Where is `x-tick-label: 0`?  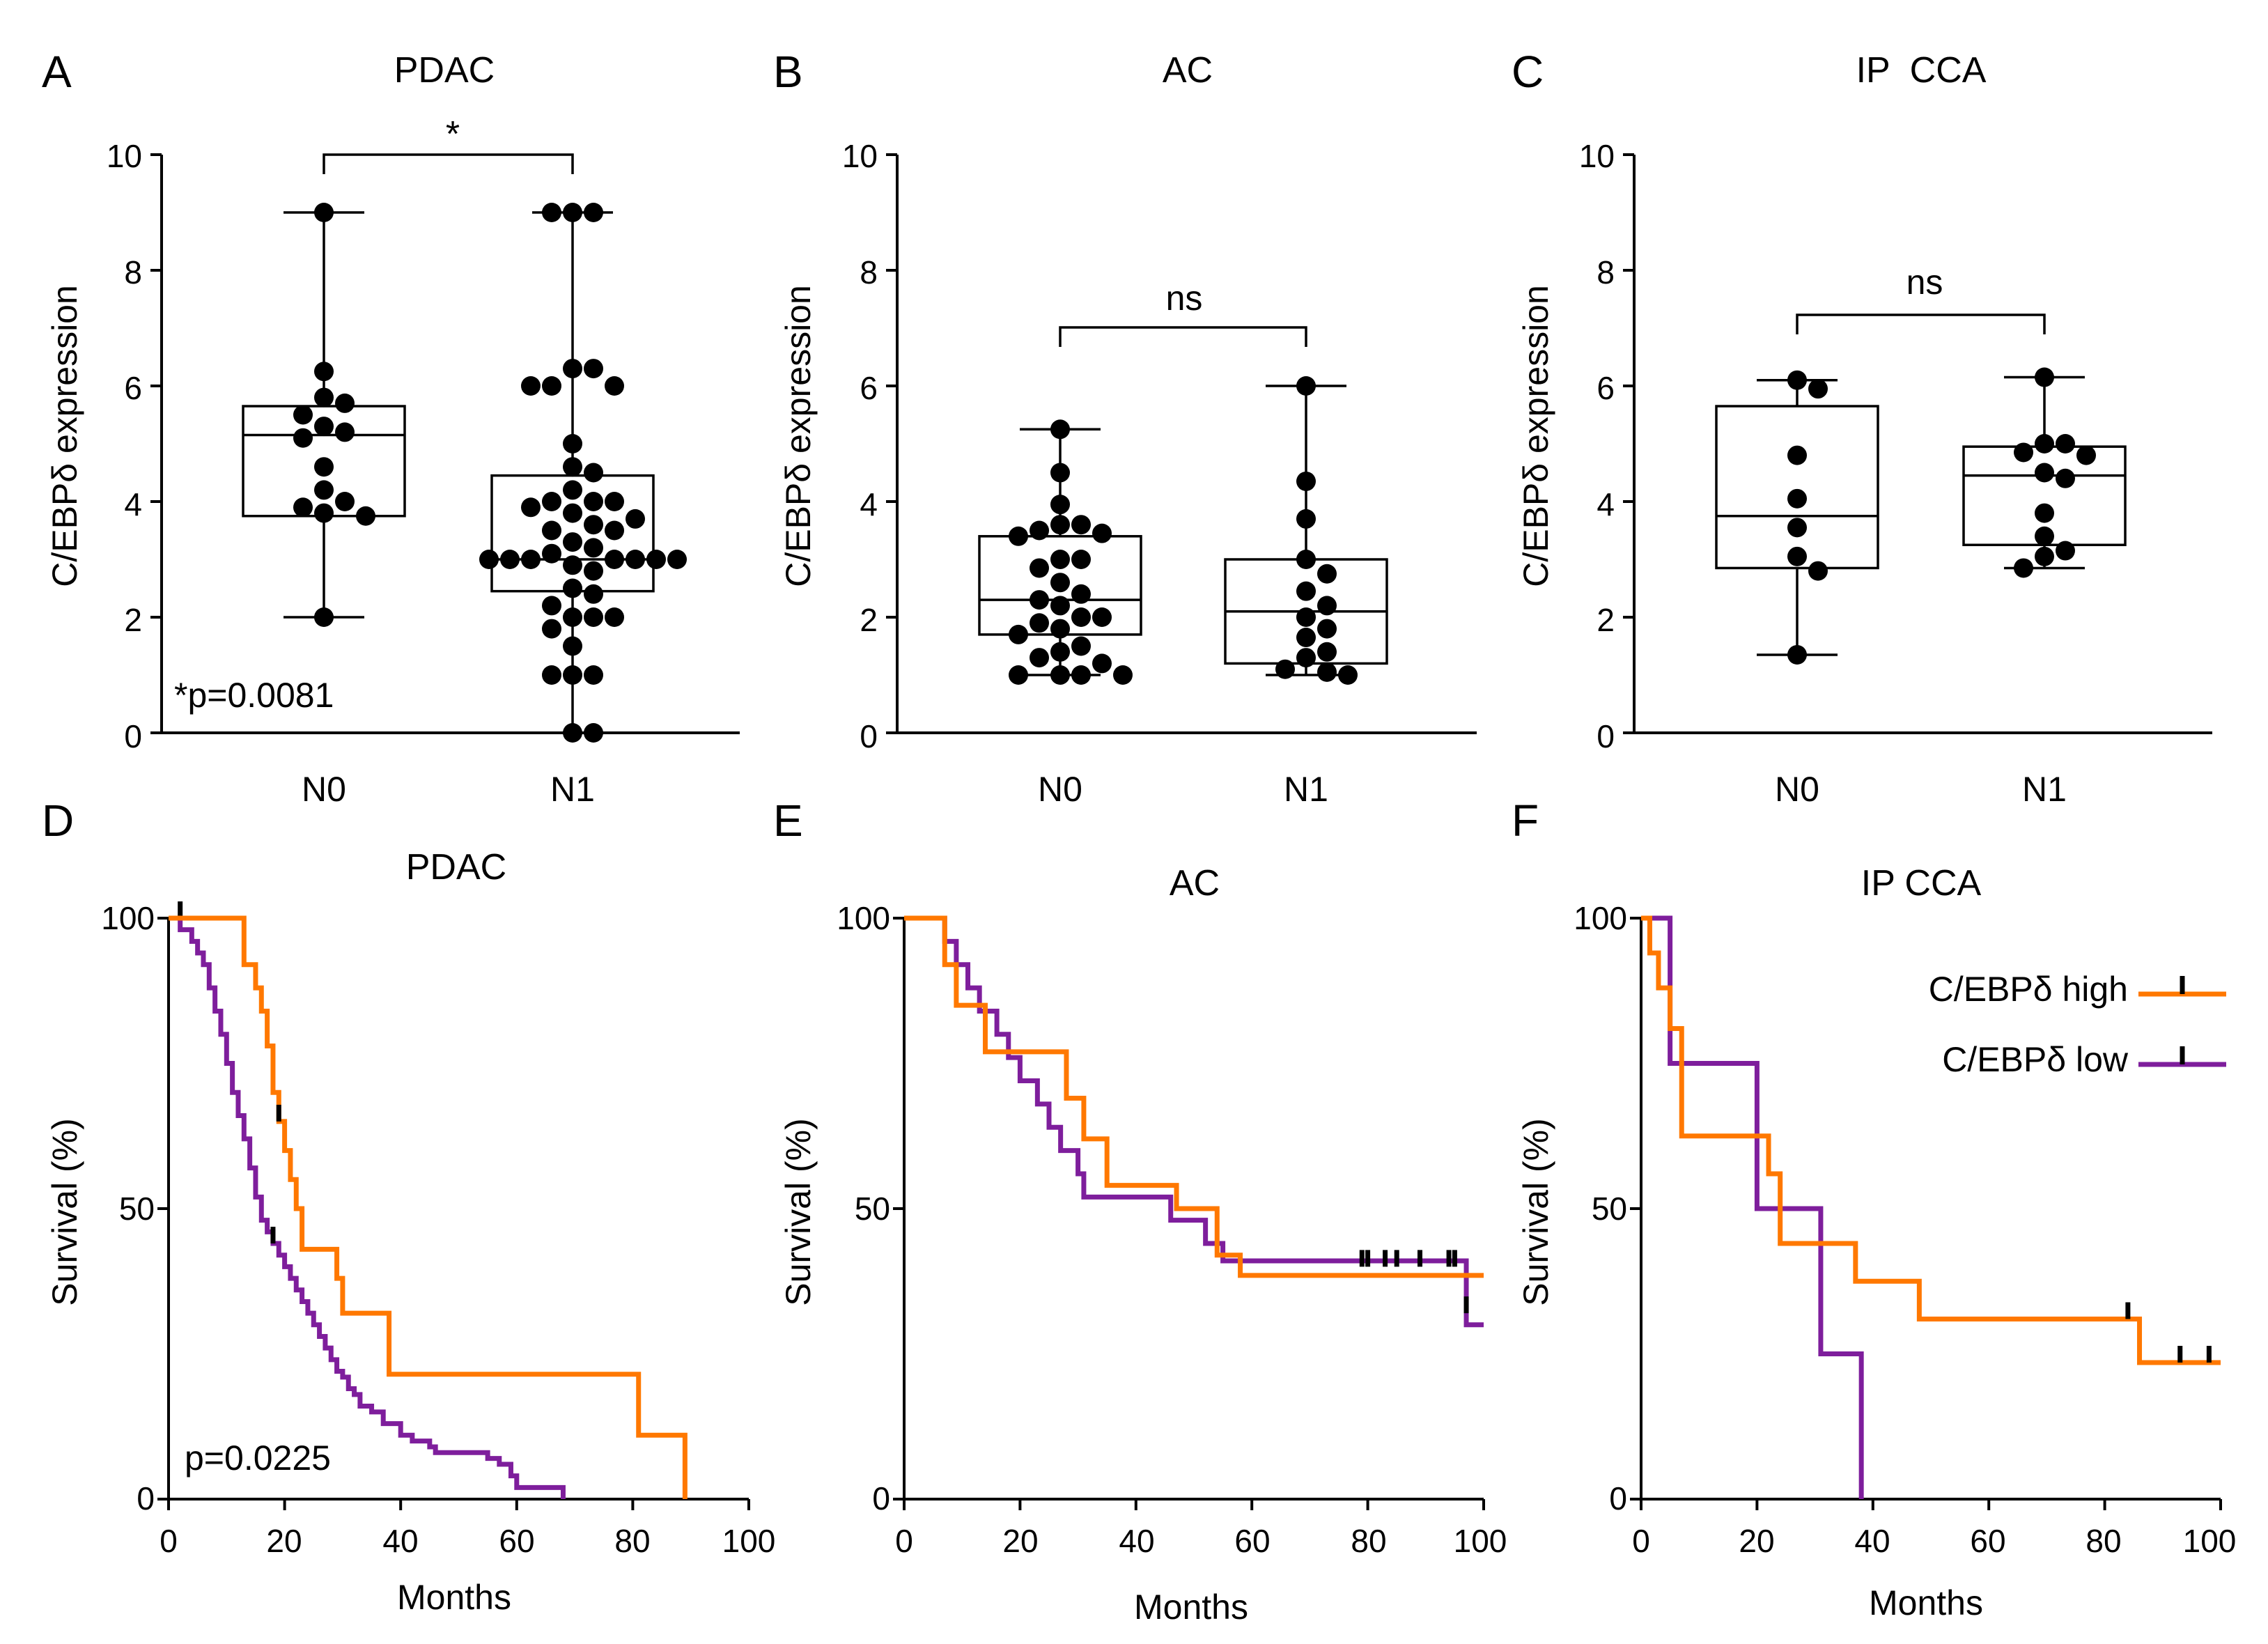 x-tick-label: 0 is located at coordinates (1641, 1541).